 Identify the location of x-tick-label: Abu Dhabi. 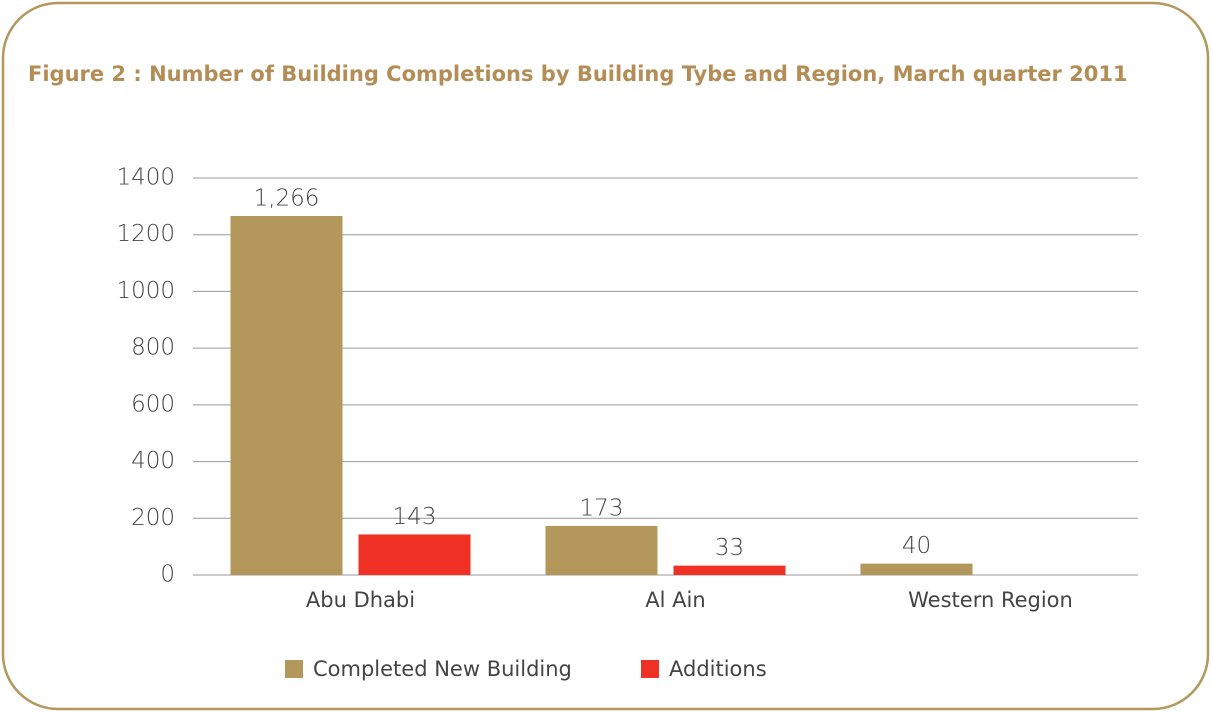
(360, 600).